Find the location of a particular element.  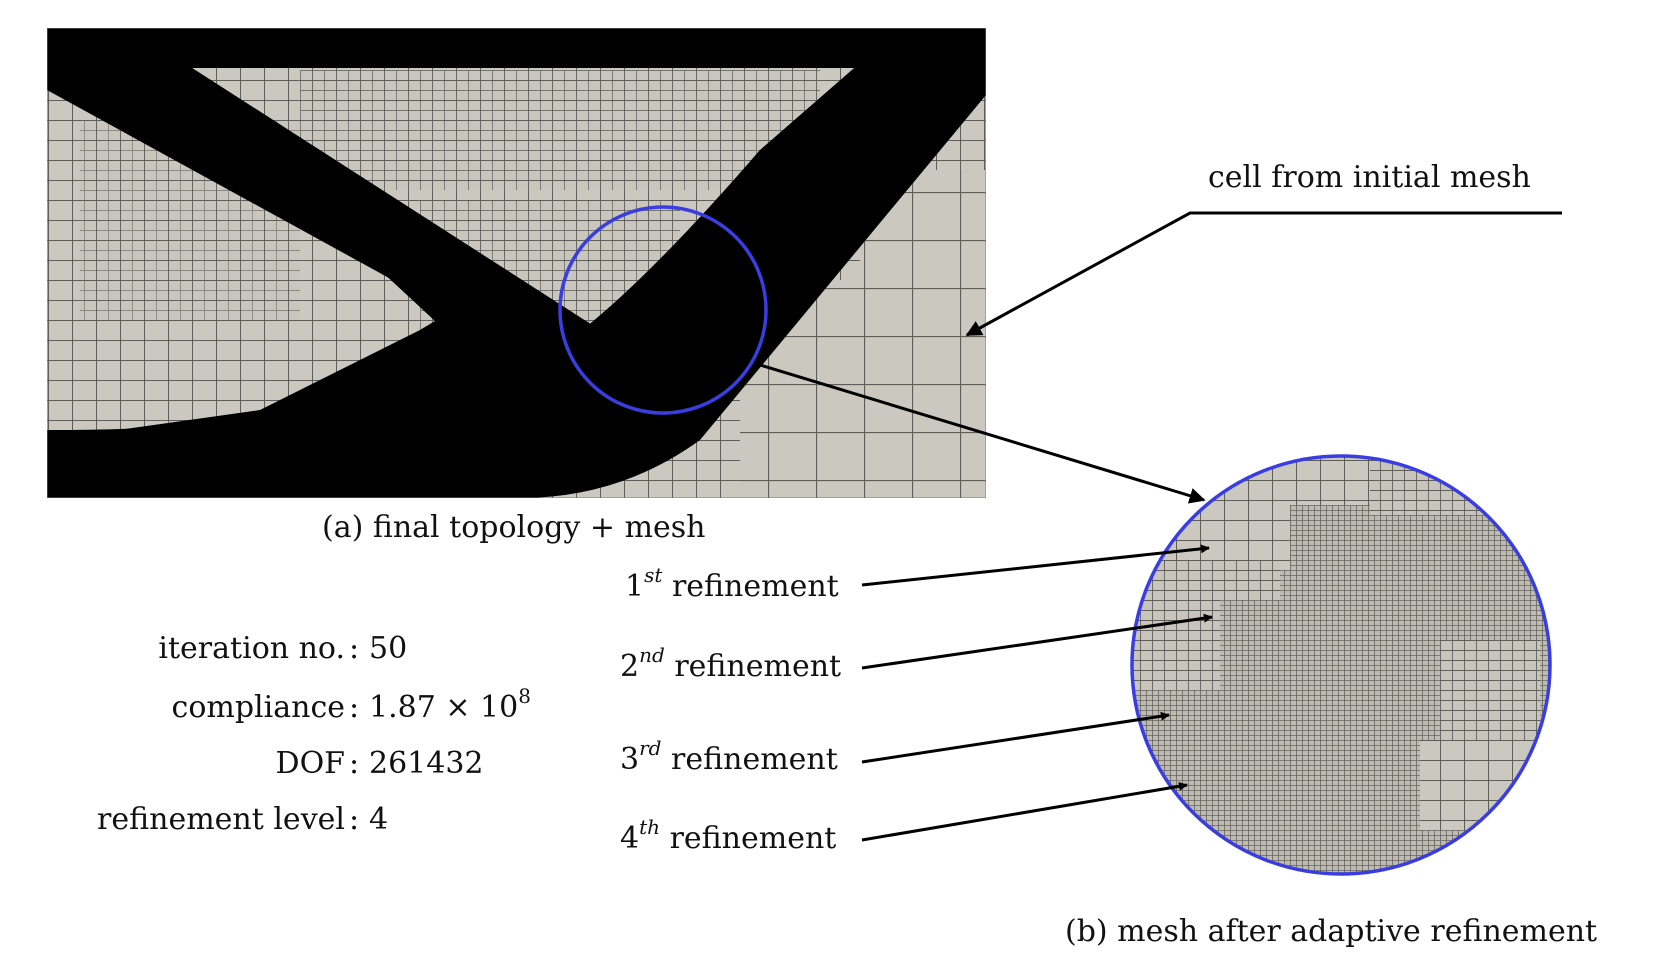

caption-a: (a) final topology + mesh is located at coordinates (514, 527).